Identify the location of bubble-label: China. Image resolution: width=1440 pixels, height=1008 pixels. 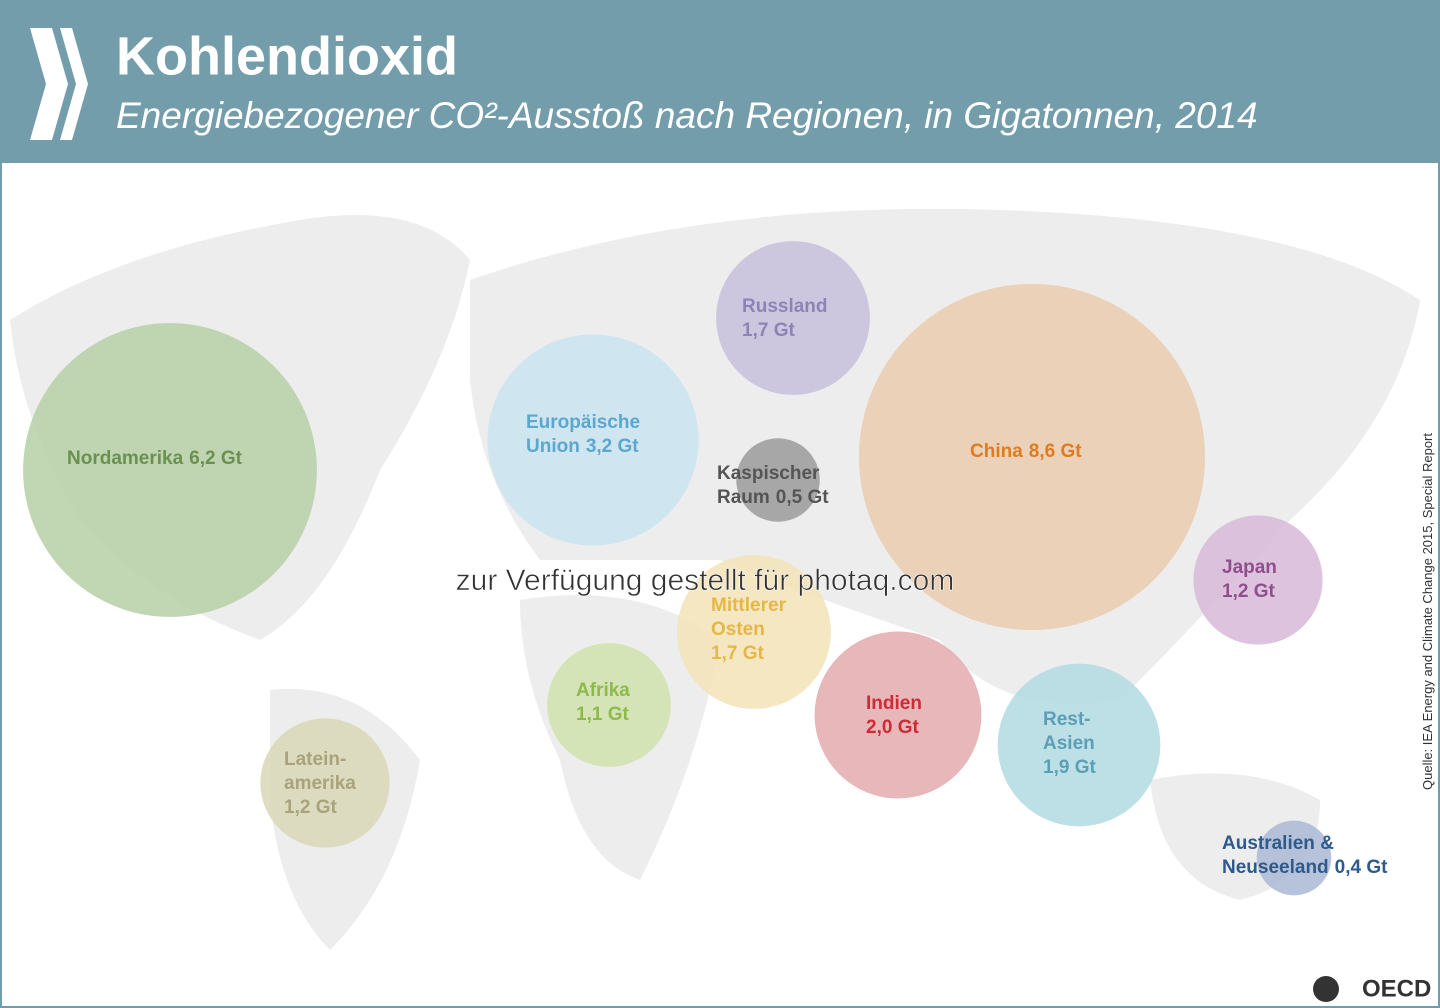
(996, 451).